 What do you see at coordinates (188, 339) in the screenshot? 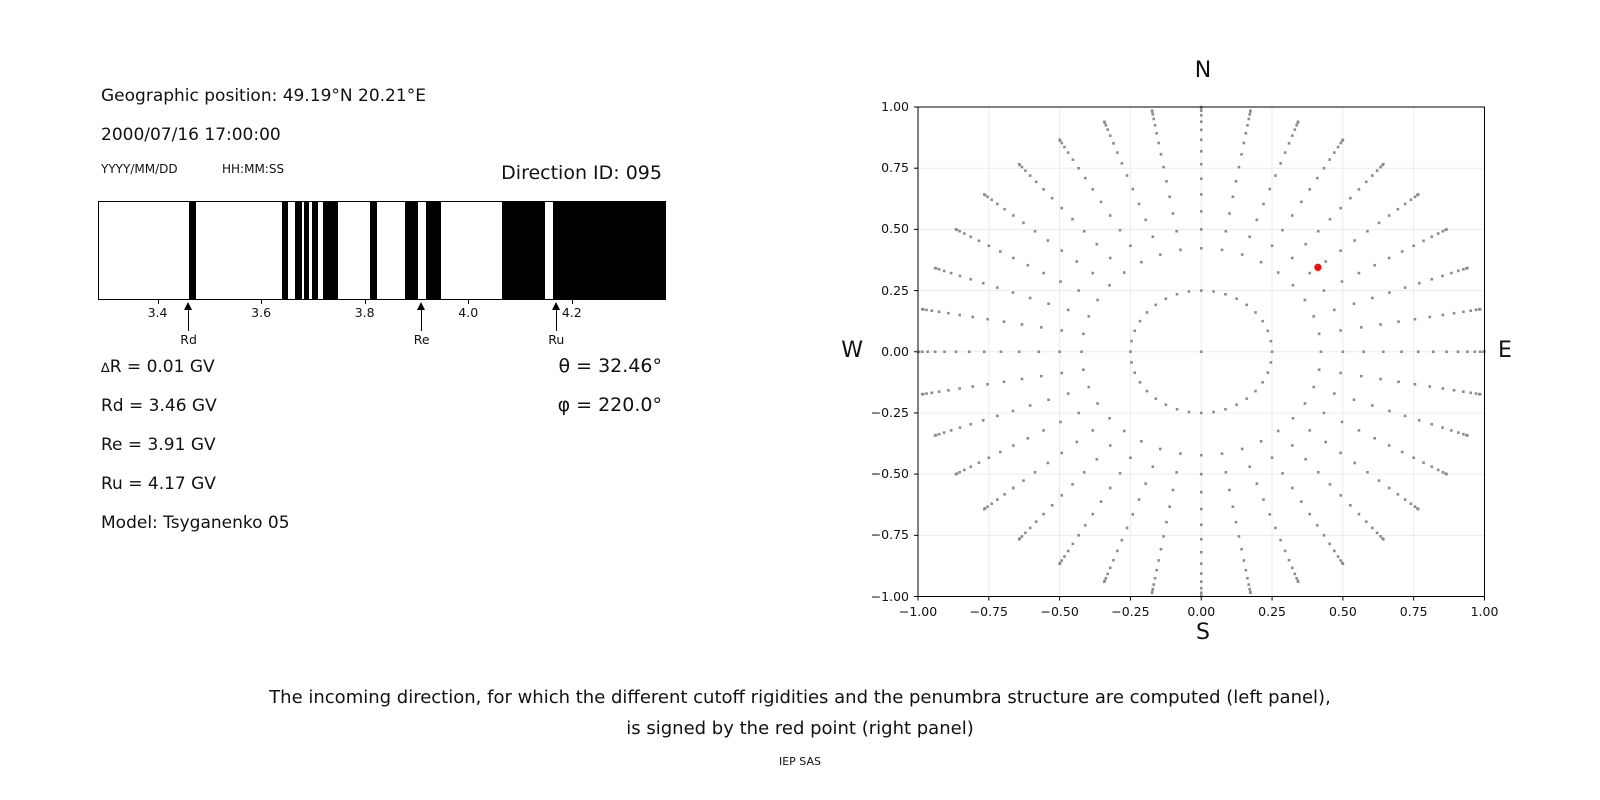
I see `cutoff-marker-label: Rd` at bounding box center [188, 339].